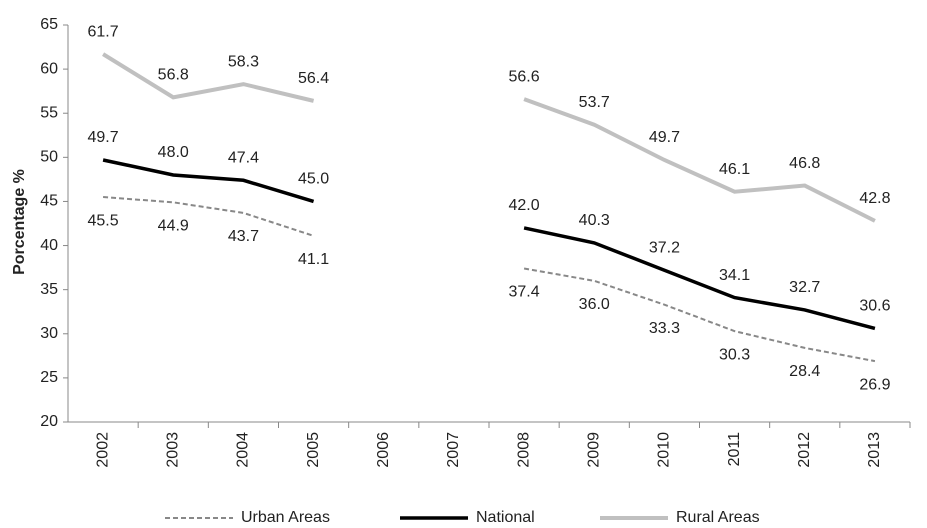 The image size is (927, 528). What do you see at coordinates (243, 157) in the screenshot?
I see `data-label: 47.4` at bounding box center [243, 157].